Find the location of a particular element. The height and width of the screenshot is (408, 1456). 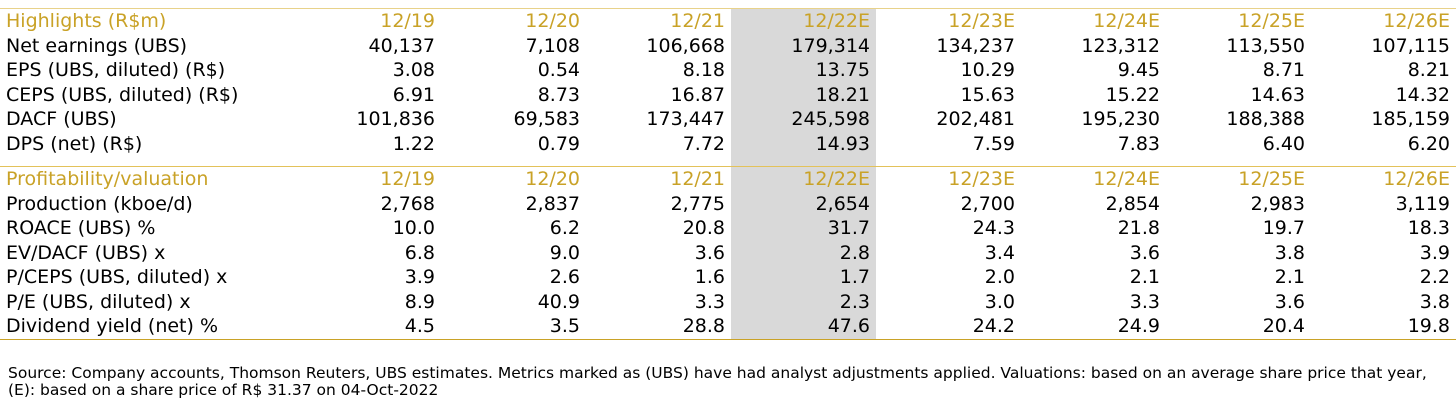

table-cell: 2.3 is located at coordinates (803, 301).